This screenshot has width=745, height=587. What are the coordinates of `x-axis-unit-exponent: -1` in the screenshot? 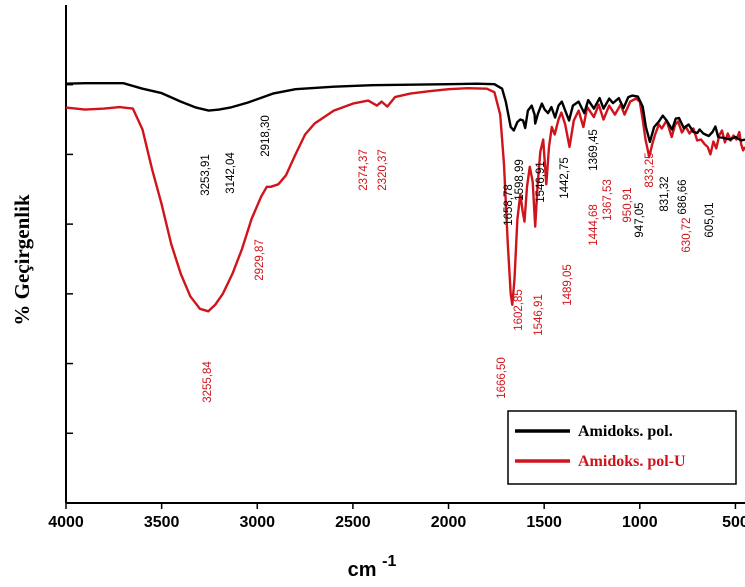 It's located at (389, 561).